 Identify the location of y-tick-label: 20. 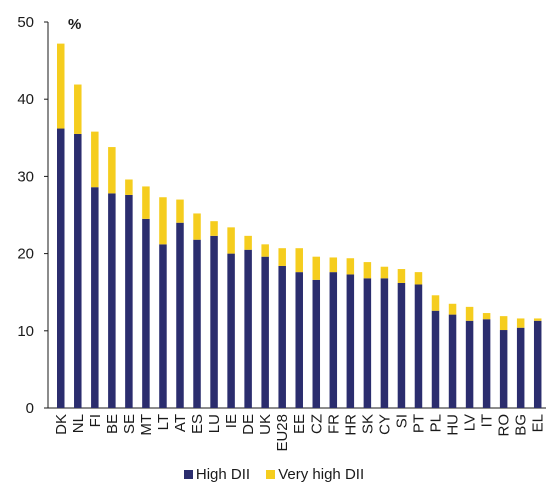
(25, 254).